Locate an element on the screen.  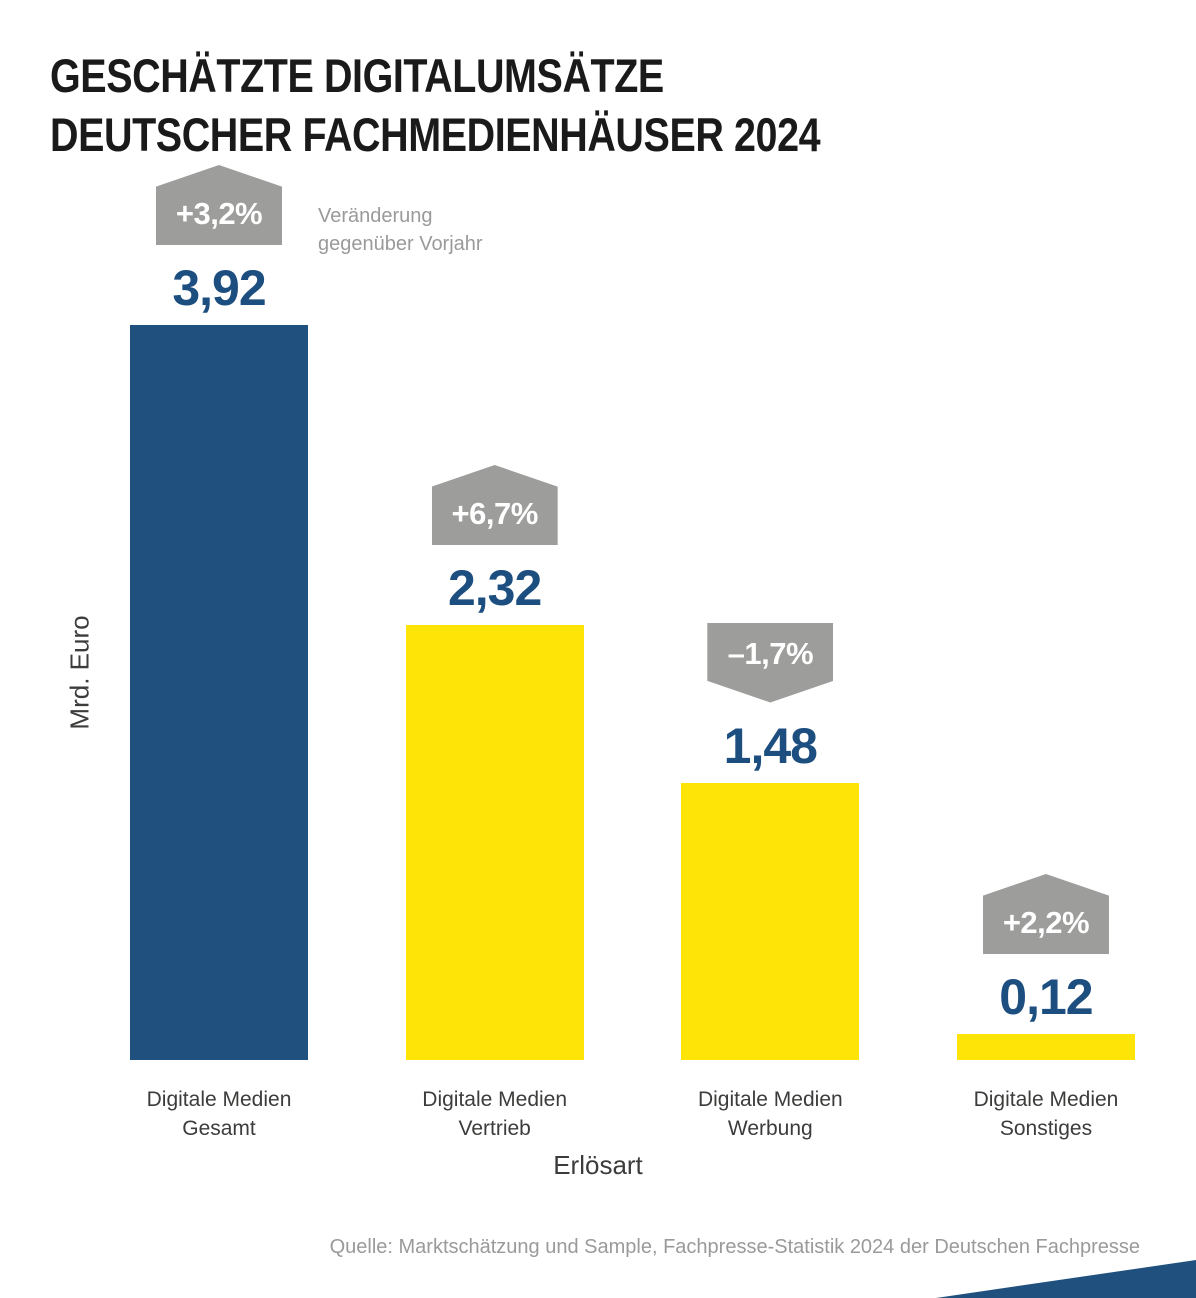
change-badge: –1,7% is located at coordinates (770, 662).